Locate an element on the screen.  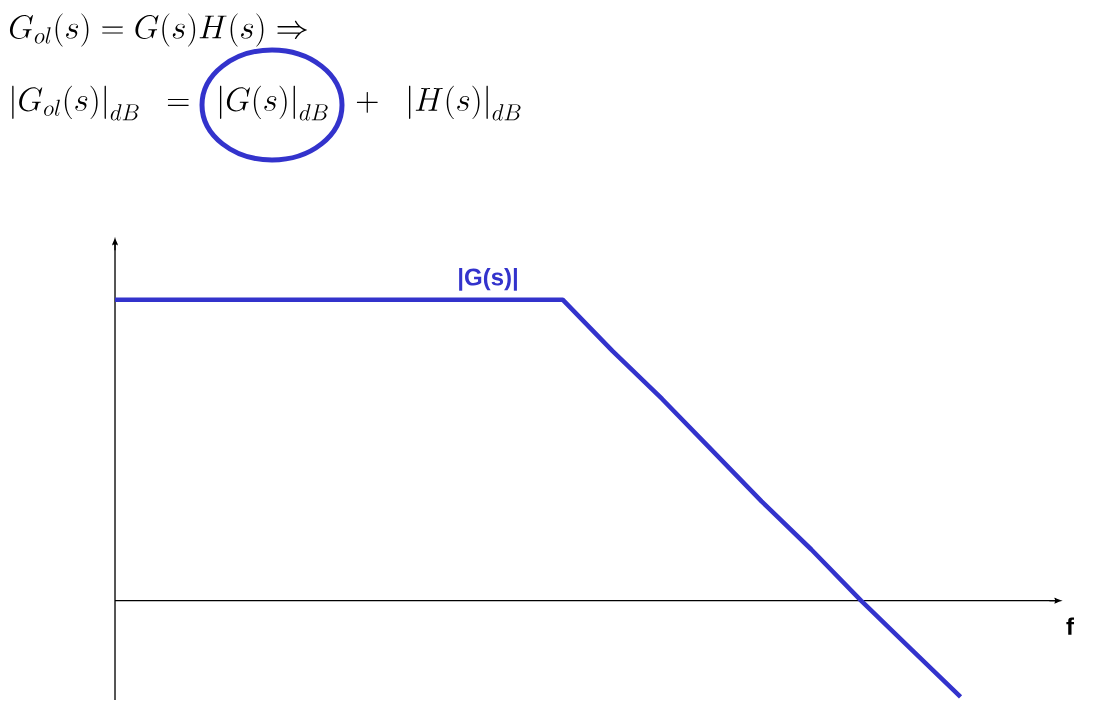
chart-title: $G_{ol}(s)=G(s)H(s)\Rightarrow$ is located at coordinates (158, 30).